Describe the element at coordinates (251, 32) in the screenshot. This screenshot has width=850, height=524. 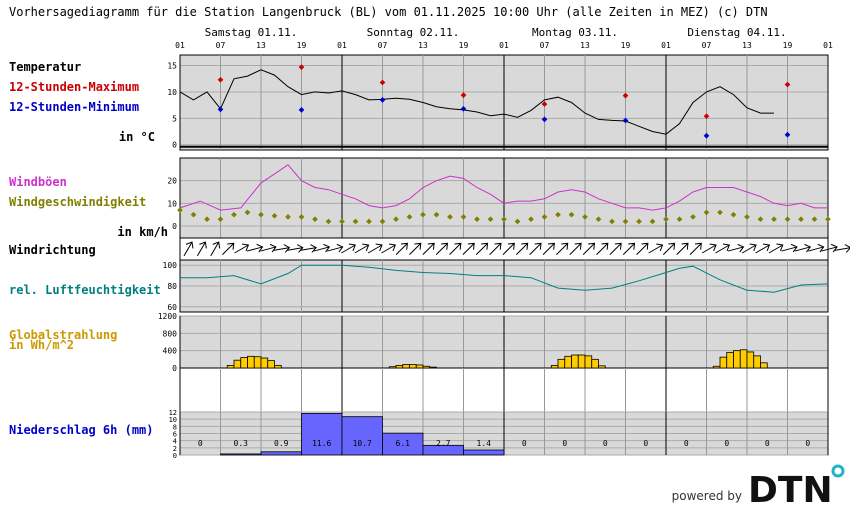
I see `day-label: Samstag 01.11.` at that location.